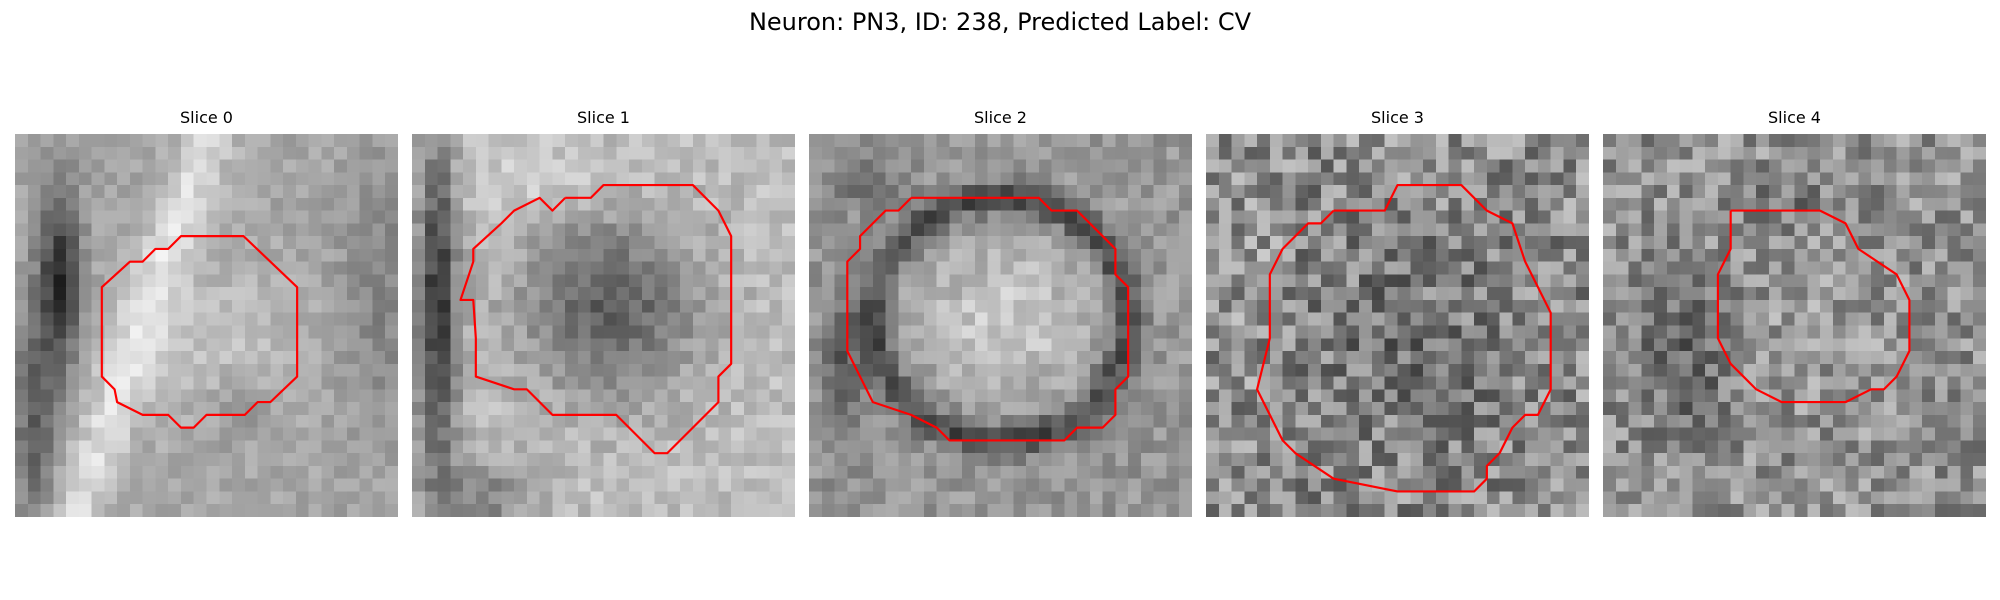 This screenshot has height=600, width=2000. Describe the element at coordinates (1794, 117) in the screenshot. I see `slice-title-4: Slice 4` at that location.